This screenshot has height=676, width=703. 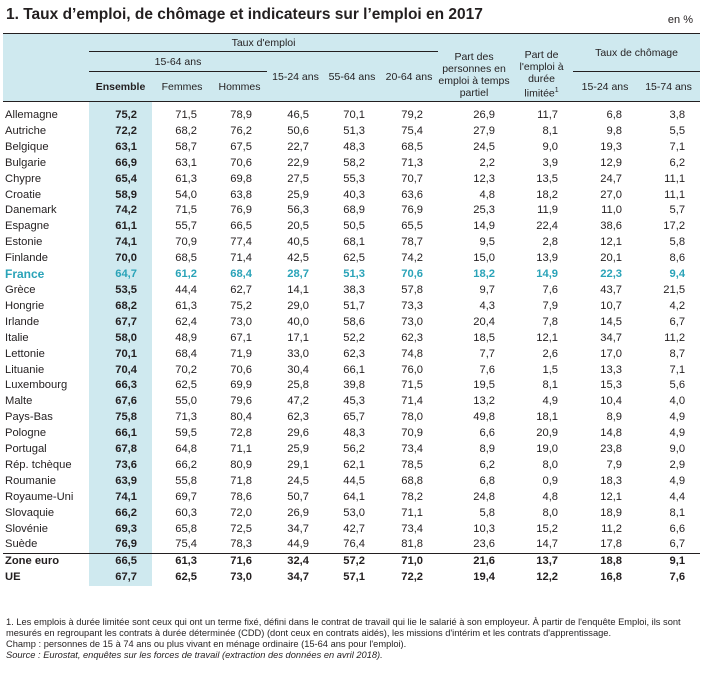 I want to click on value-cell: 17,8, so click(x=611, y=544).